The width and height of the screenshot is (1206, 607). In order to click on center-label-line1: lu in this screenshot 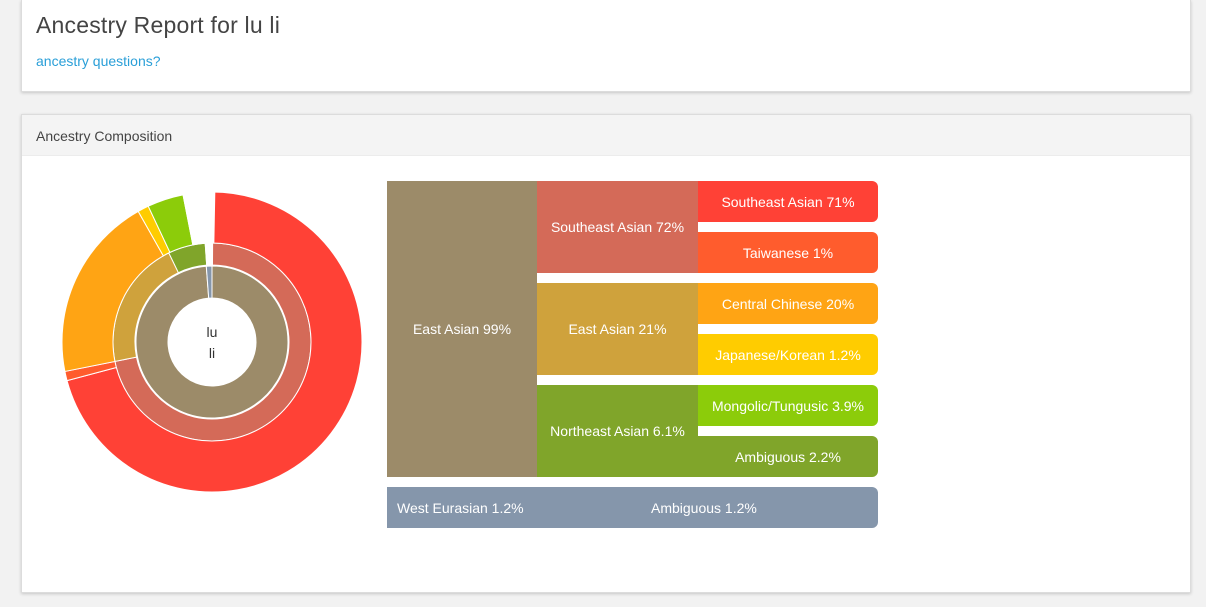, I will do `click(212, 332)`.